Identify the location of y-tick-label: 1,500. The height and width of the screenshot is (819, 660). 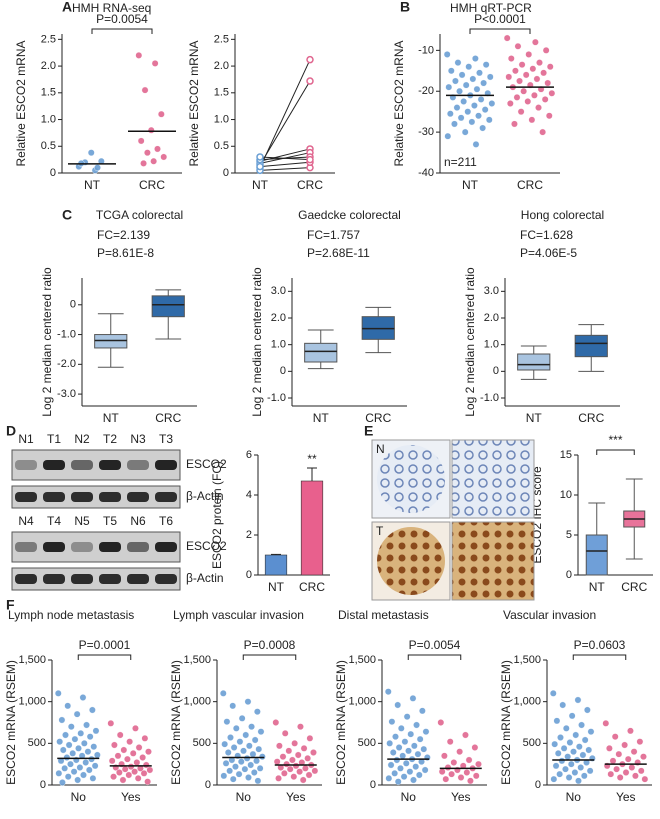
(527, 660).